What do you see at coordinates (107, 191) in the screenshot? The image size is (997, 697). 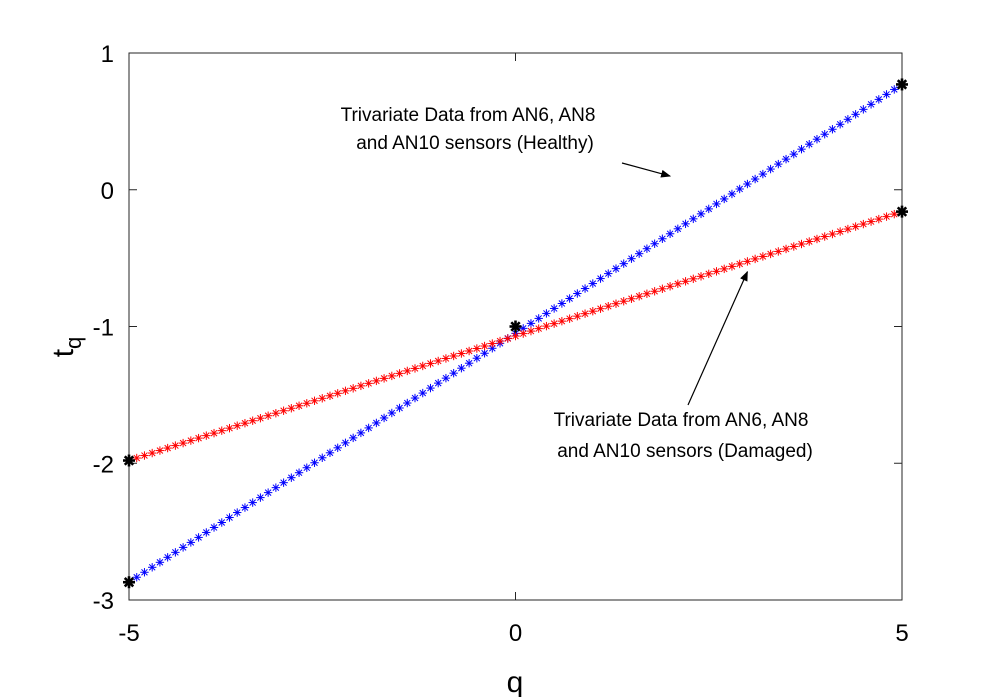 I see `y-tick-label: 0` at bounding box center [107, 191].